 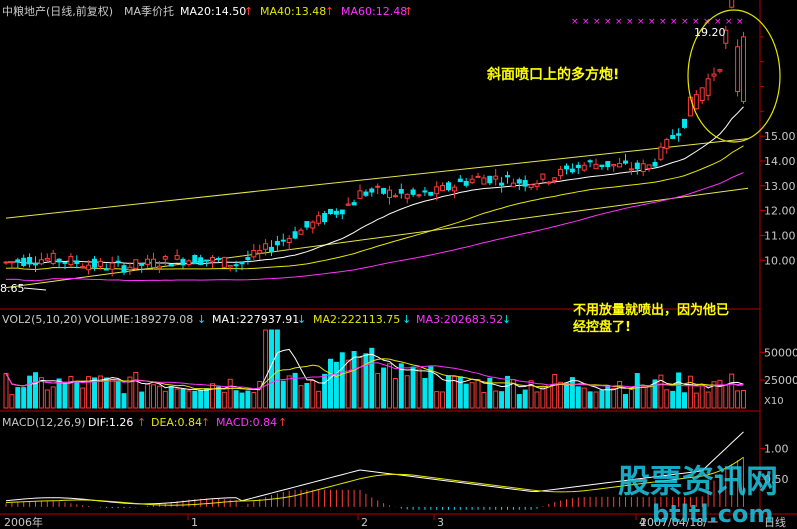 What do you see at coordinates (374, 481) in the screenshot?
I see `dea-line` at bounding box center [374, 481].